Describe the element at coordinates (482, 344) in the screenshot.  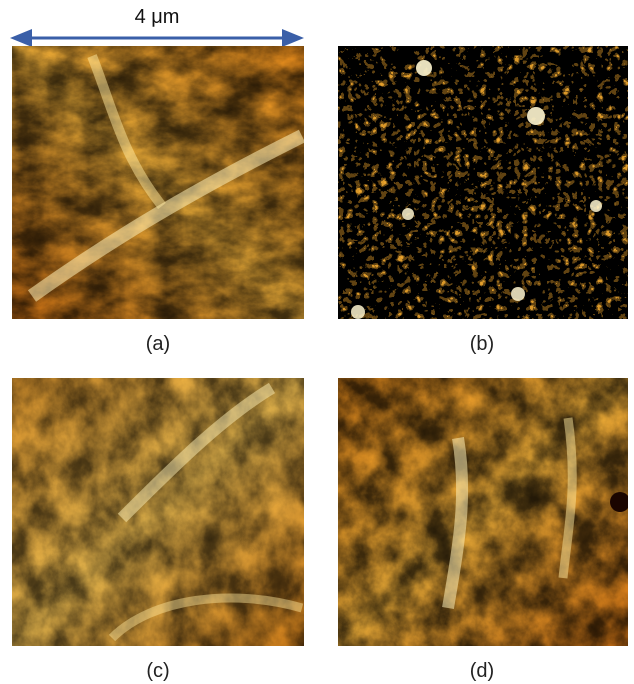
I see `caption-b: (b)` at that location.